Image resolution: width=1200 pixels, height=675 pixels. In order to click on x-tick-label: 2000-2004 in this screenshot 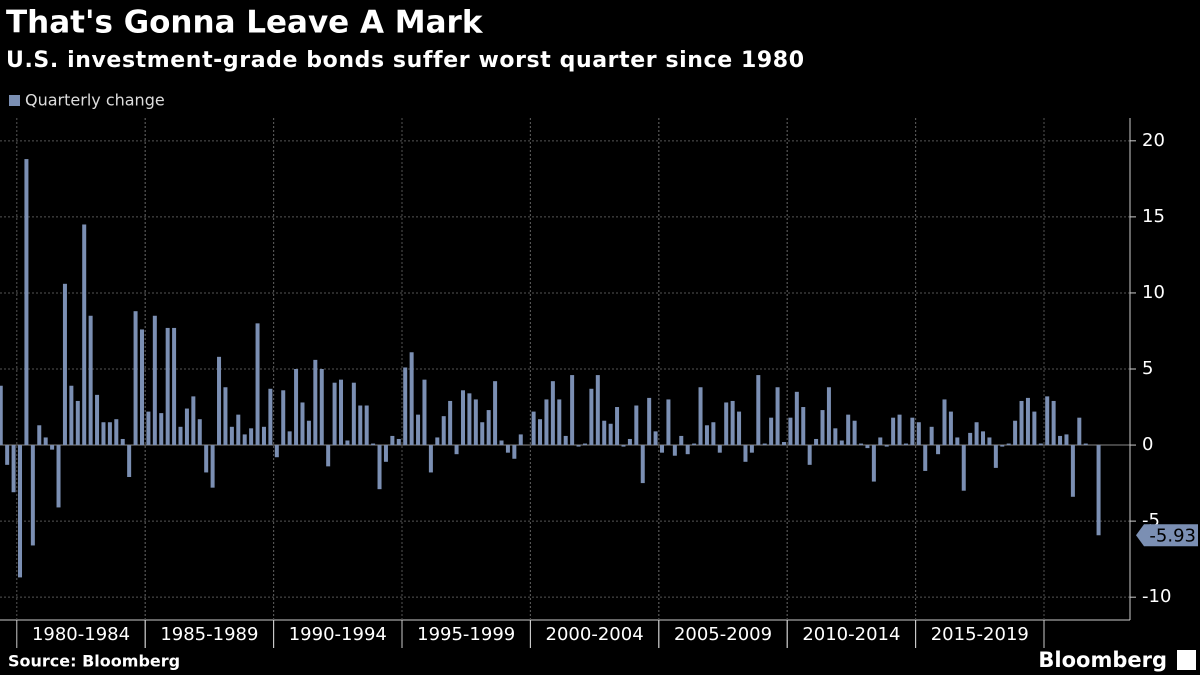, I will do `click(595, 634)`.